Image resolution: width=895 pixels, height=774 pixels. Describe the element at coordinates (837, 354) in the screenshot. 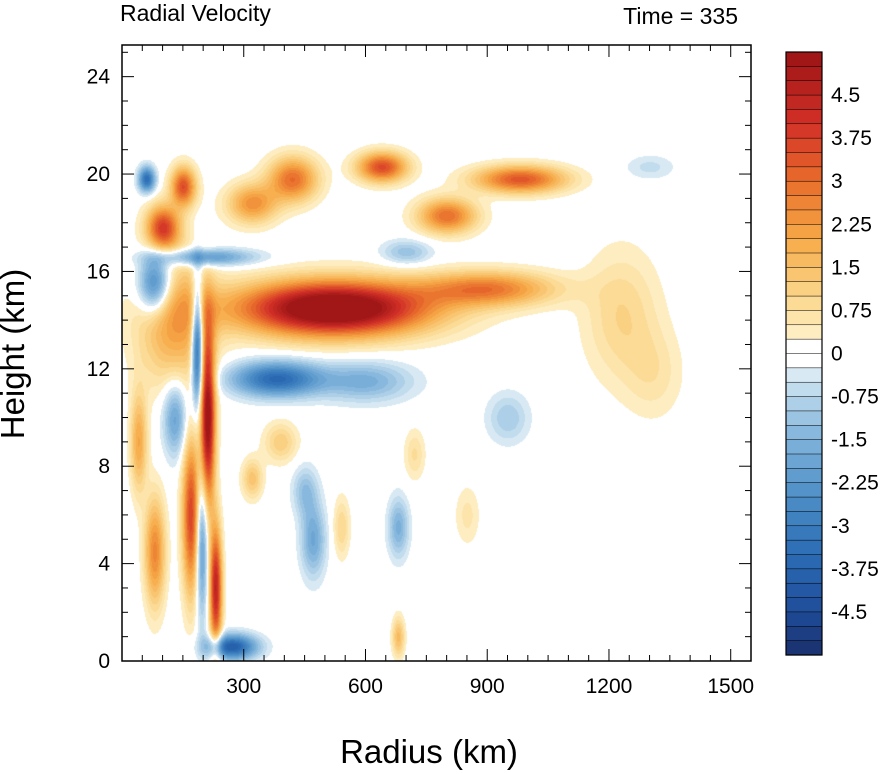

I see `colorbar-label: 0` at that location.